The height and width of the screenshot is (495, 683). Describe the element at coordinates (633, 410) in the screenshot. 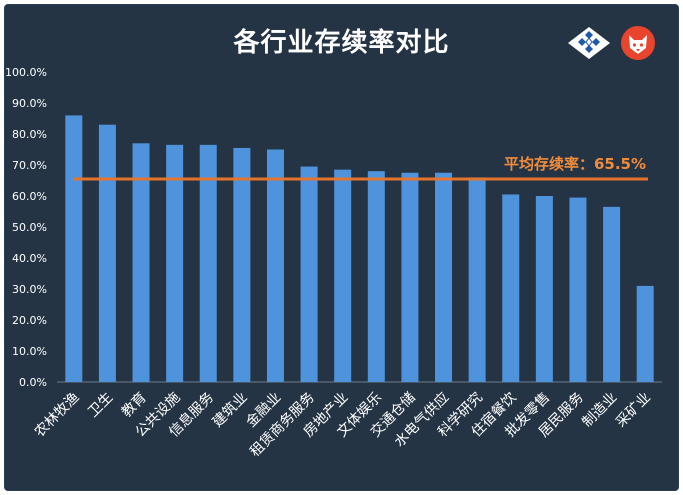

I see `x-tick-label: 采矿业` at that location.